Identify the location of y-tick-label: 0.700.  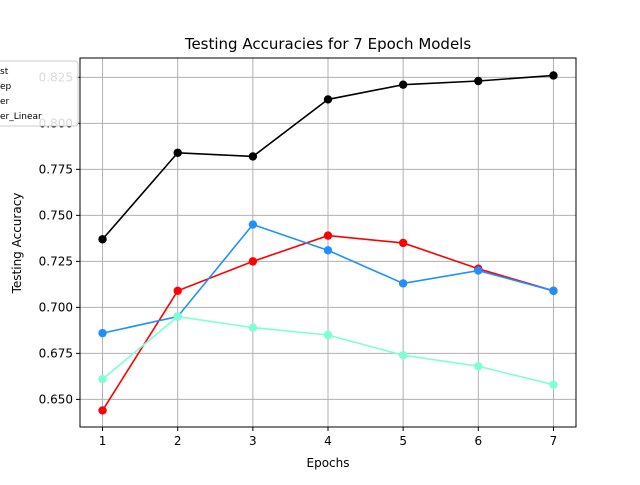
(56, 307).